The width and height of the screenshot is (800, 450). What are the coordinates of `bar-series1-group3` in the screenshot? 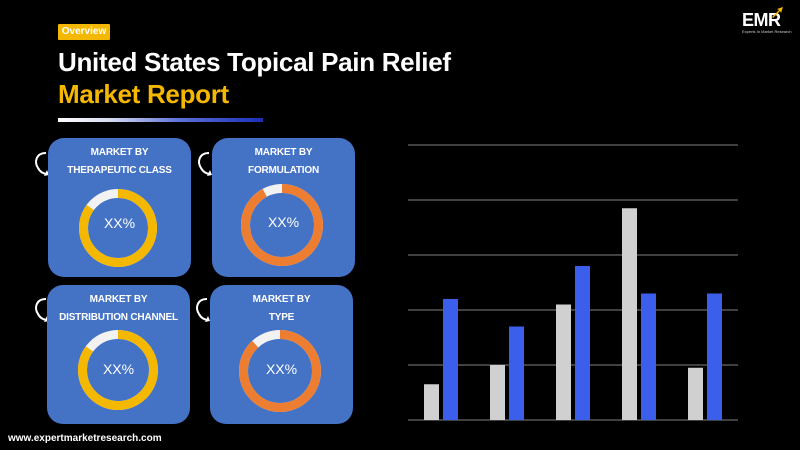 It's located at (563, 362).